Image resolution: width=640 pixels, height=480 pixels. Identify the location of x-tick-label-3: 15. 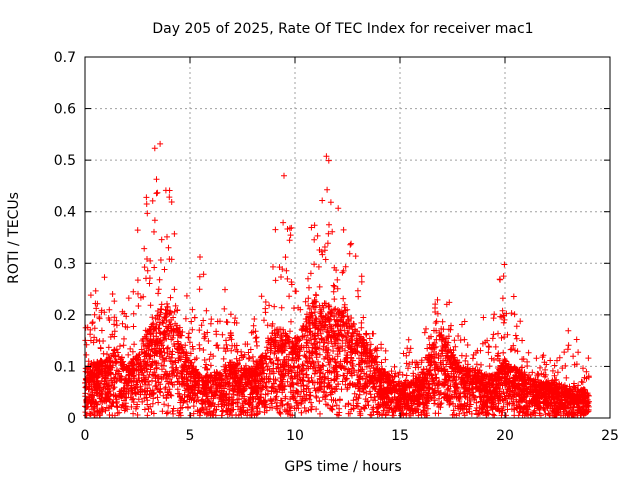
(400, 436).